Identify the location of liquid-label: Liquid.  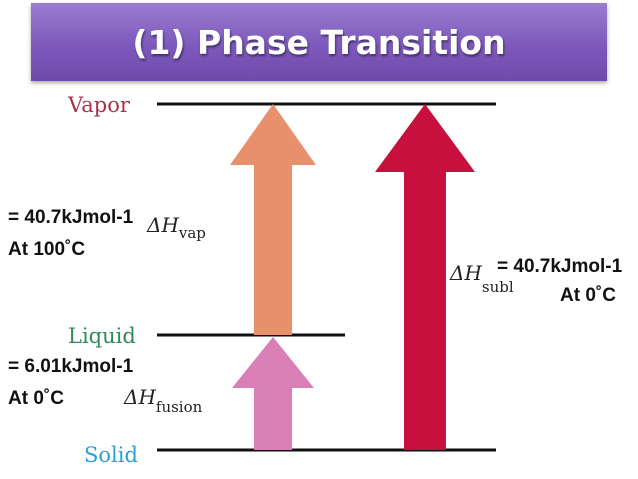
(102, 336).